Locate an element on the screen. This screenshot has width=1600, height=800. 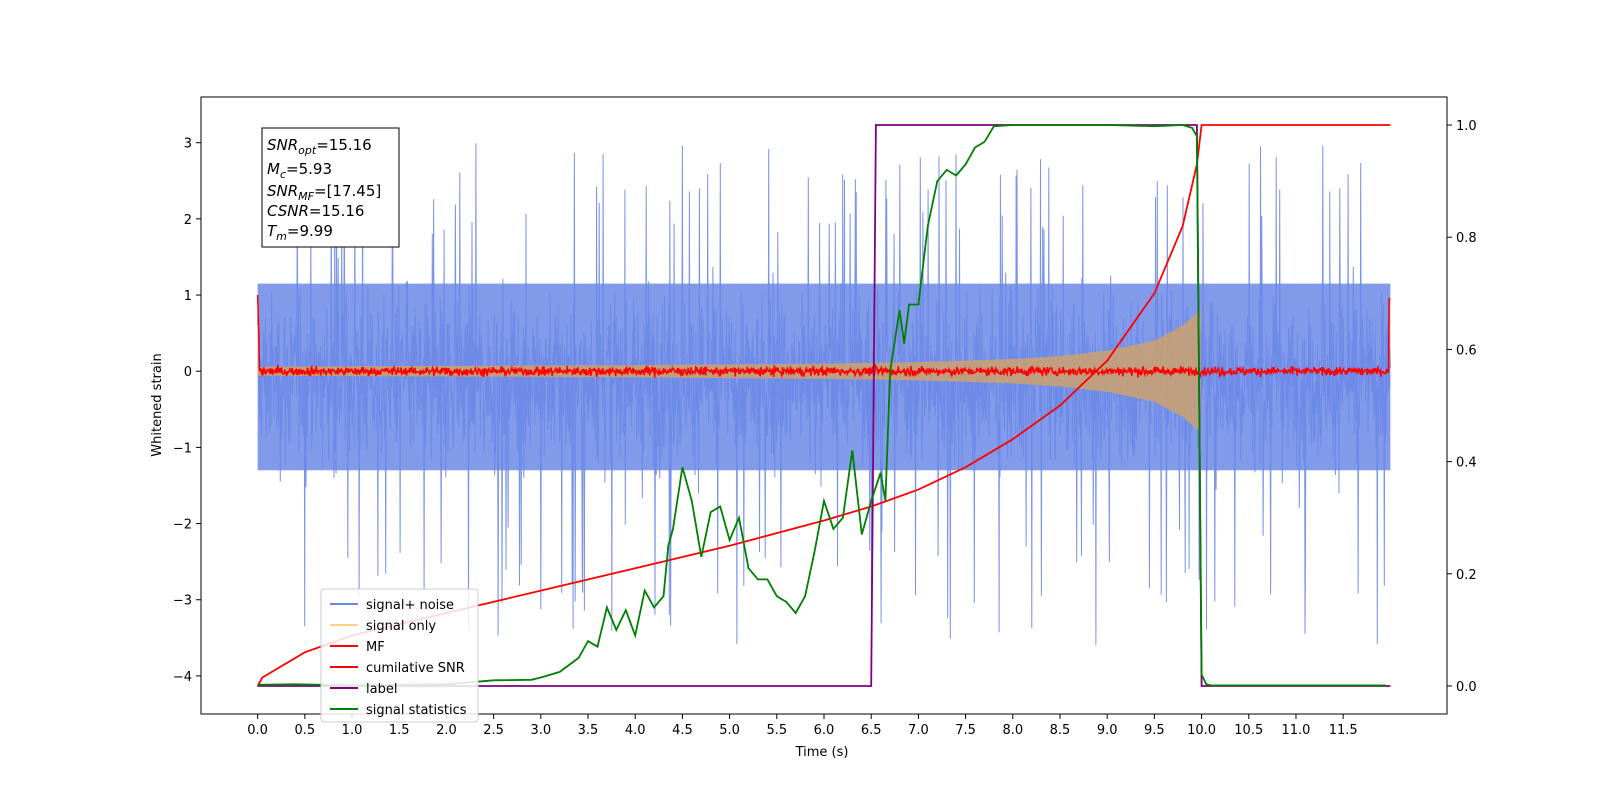
y-axis-label: Whitened strain is located at coordinates (157, 404).